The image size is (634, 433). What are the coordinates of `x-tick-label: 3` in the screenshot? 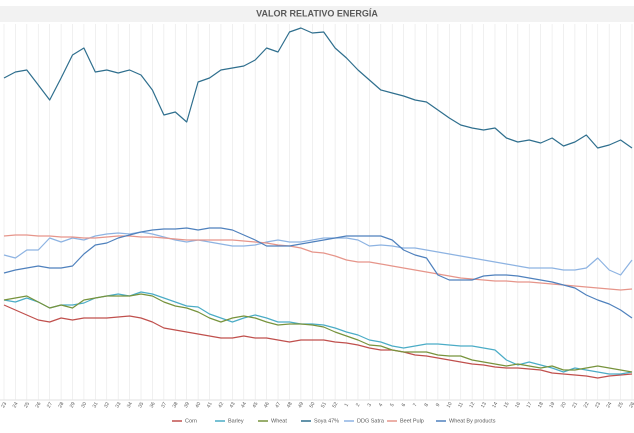 It's located at (369, 405).